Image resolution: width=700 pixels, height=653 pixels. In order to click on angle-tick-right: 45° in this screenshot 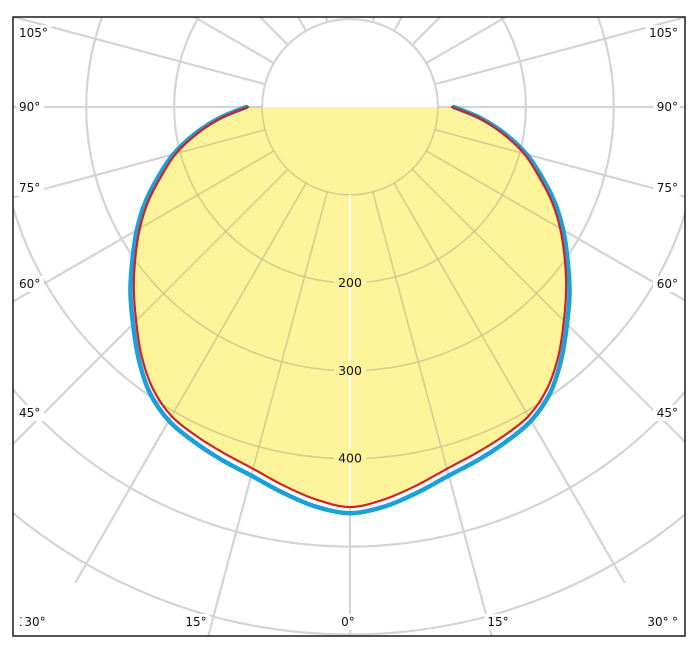, I will do `click(667, 413)`.